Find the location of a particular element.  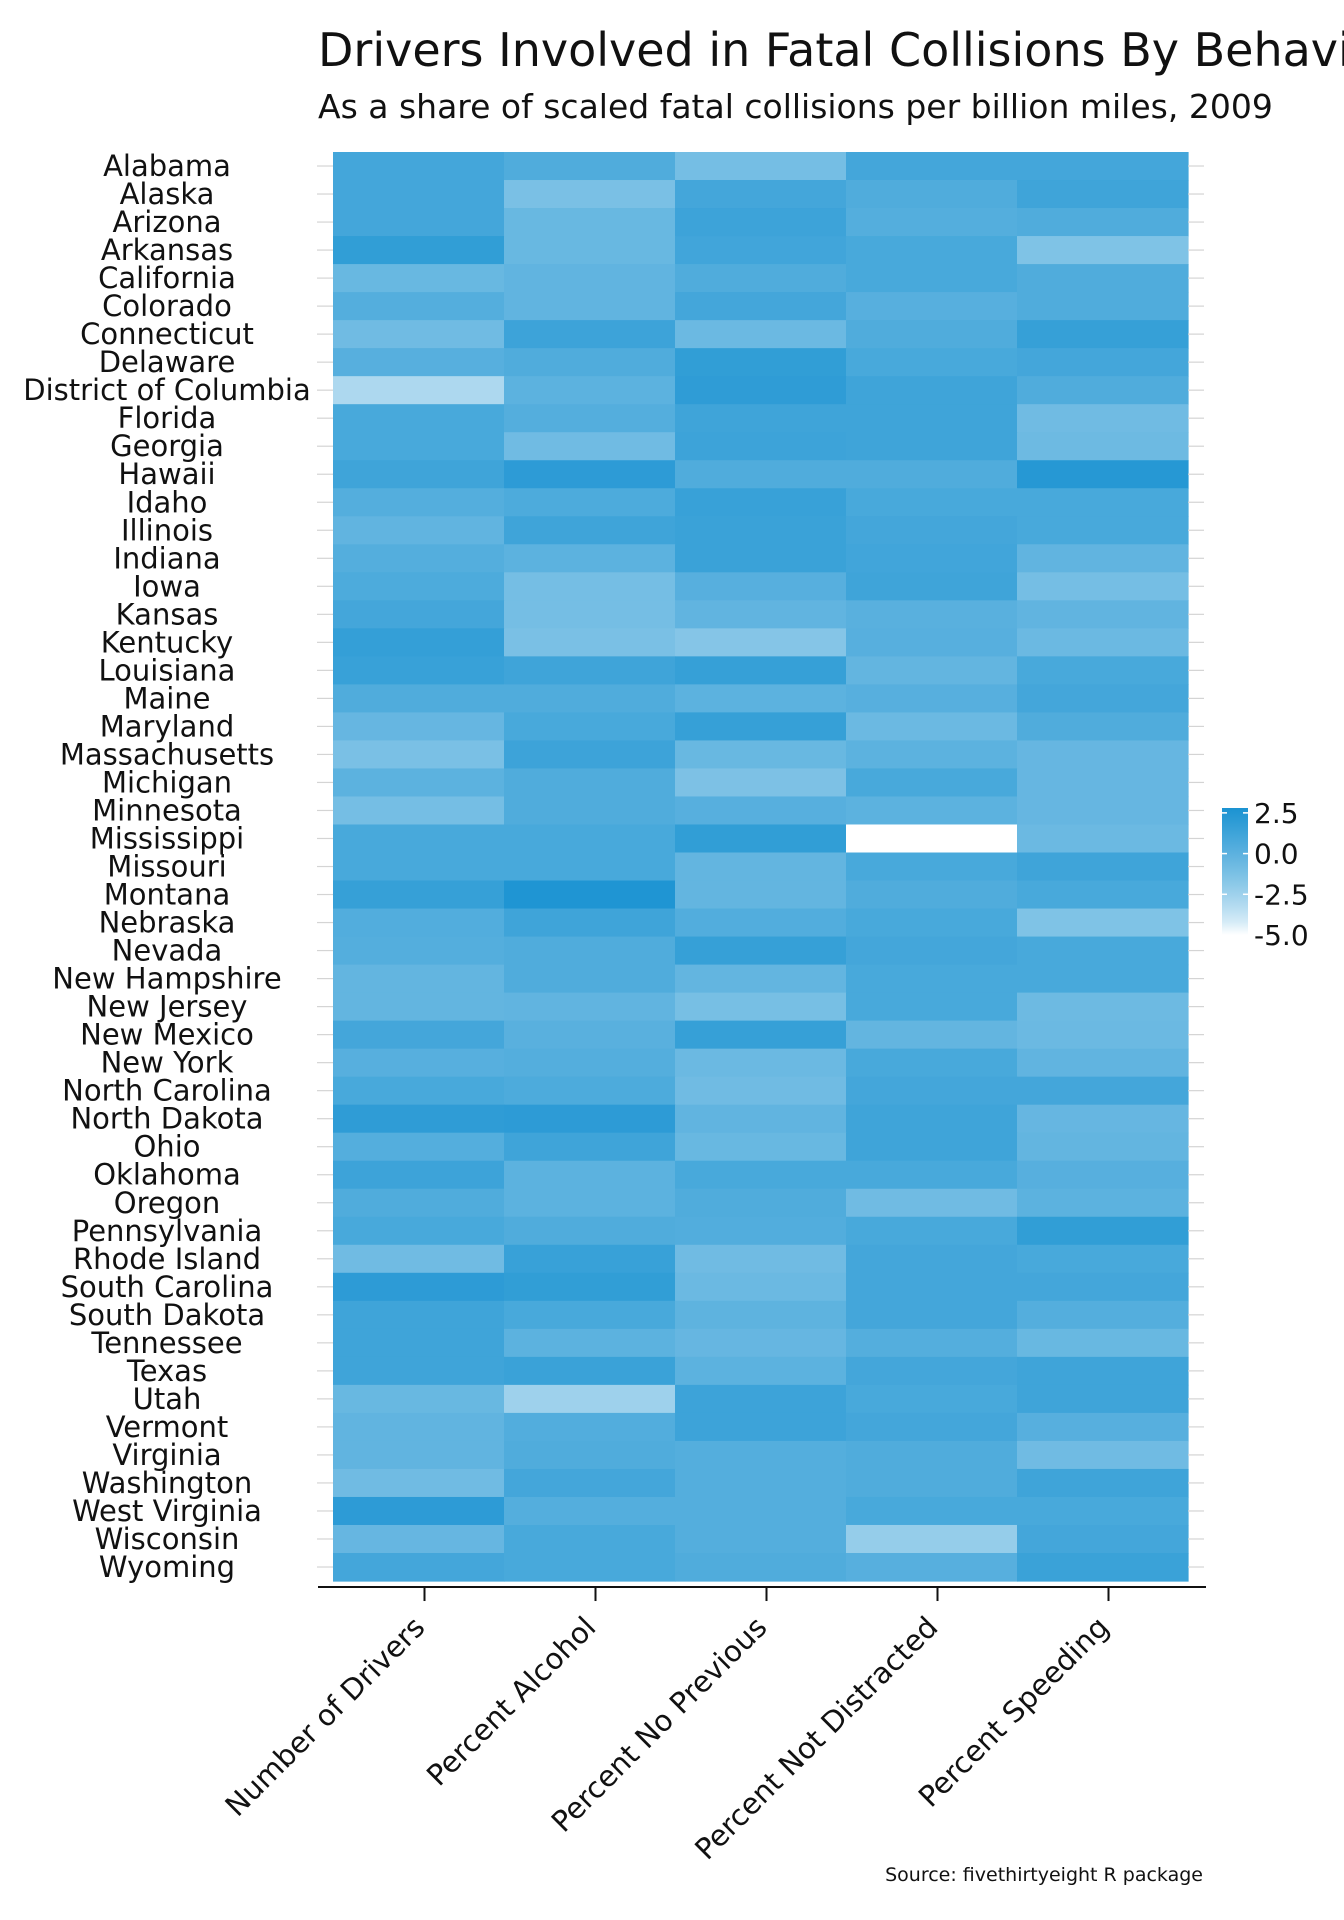

row-label: North Carolina is located at coordinates (167, 1091).